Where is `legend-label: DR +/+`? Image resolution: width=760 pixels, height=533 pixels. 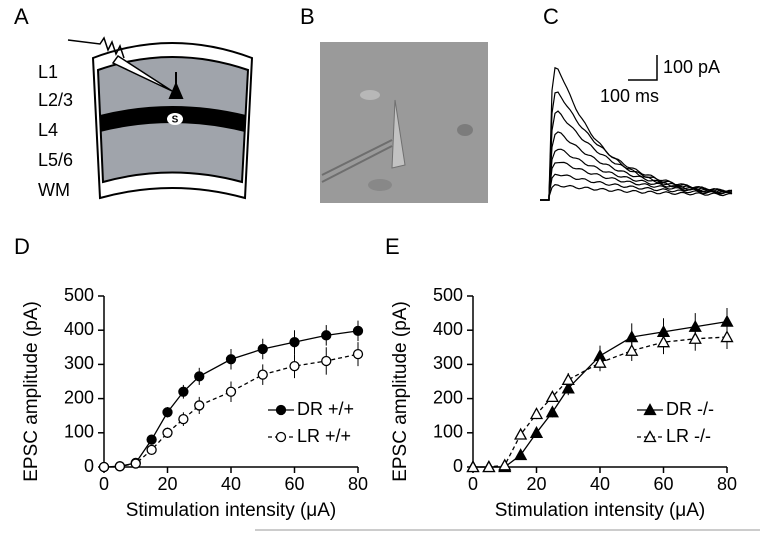 legend-label: DR +/+ is located at coordinates (325, 409).